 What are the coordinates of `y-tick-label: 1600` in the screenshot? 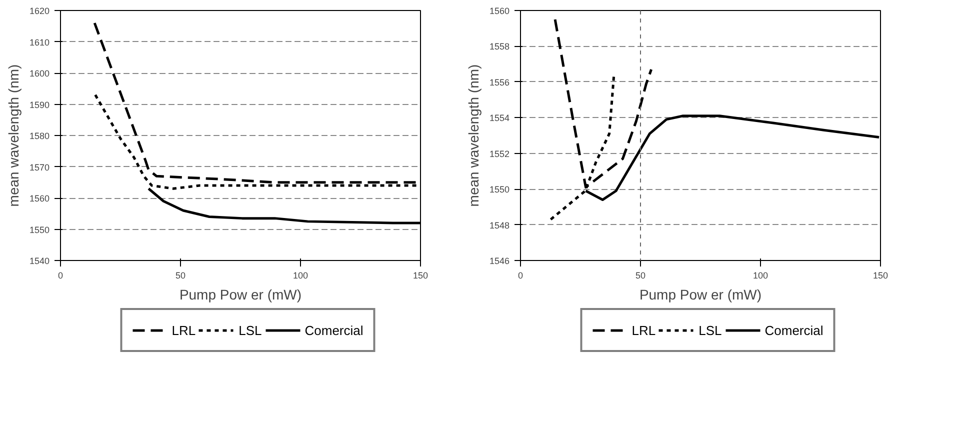 It's located at (39, 73).